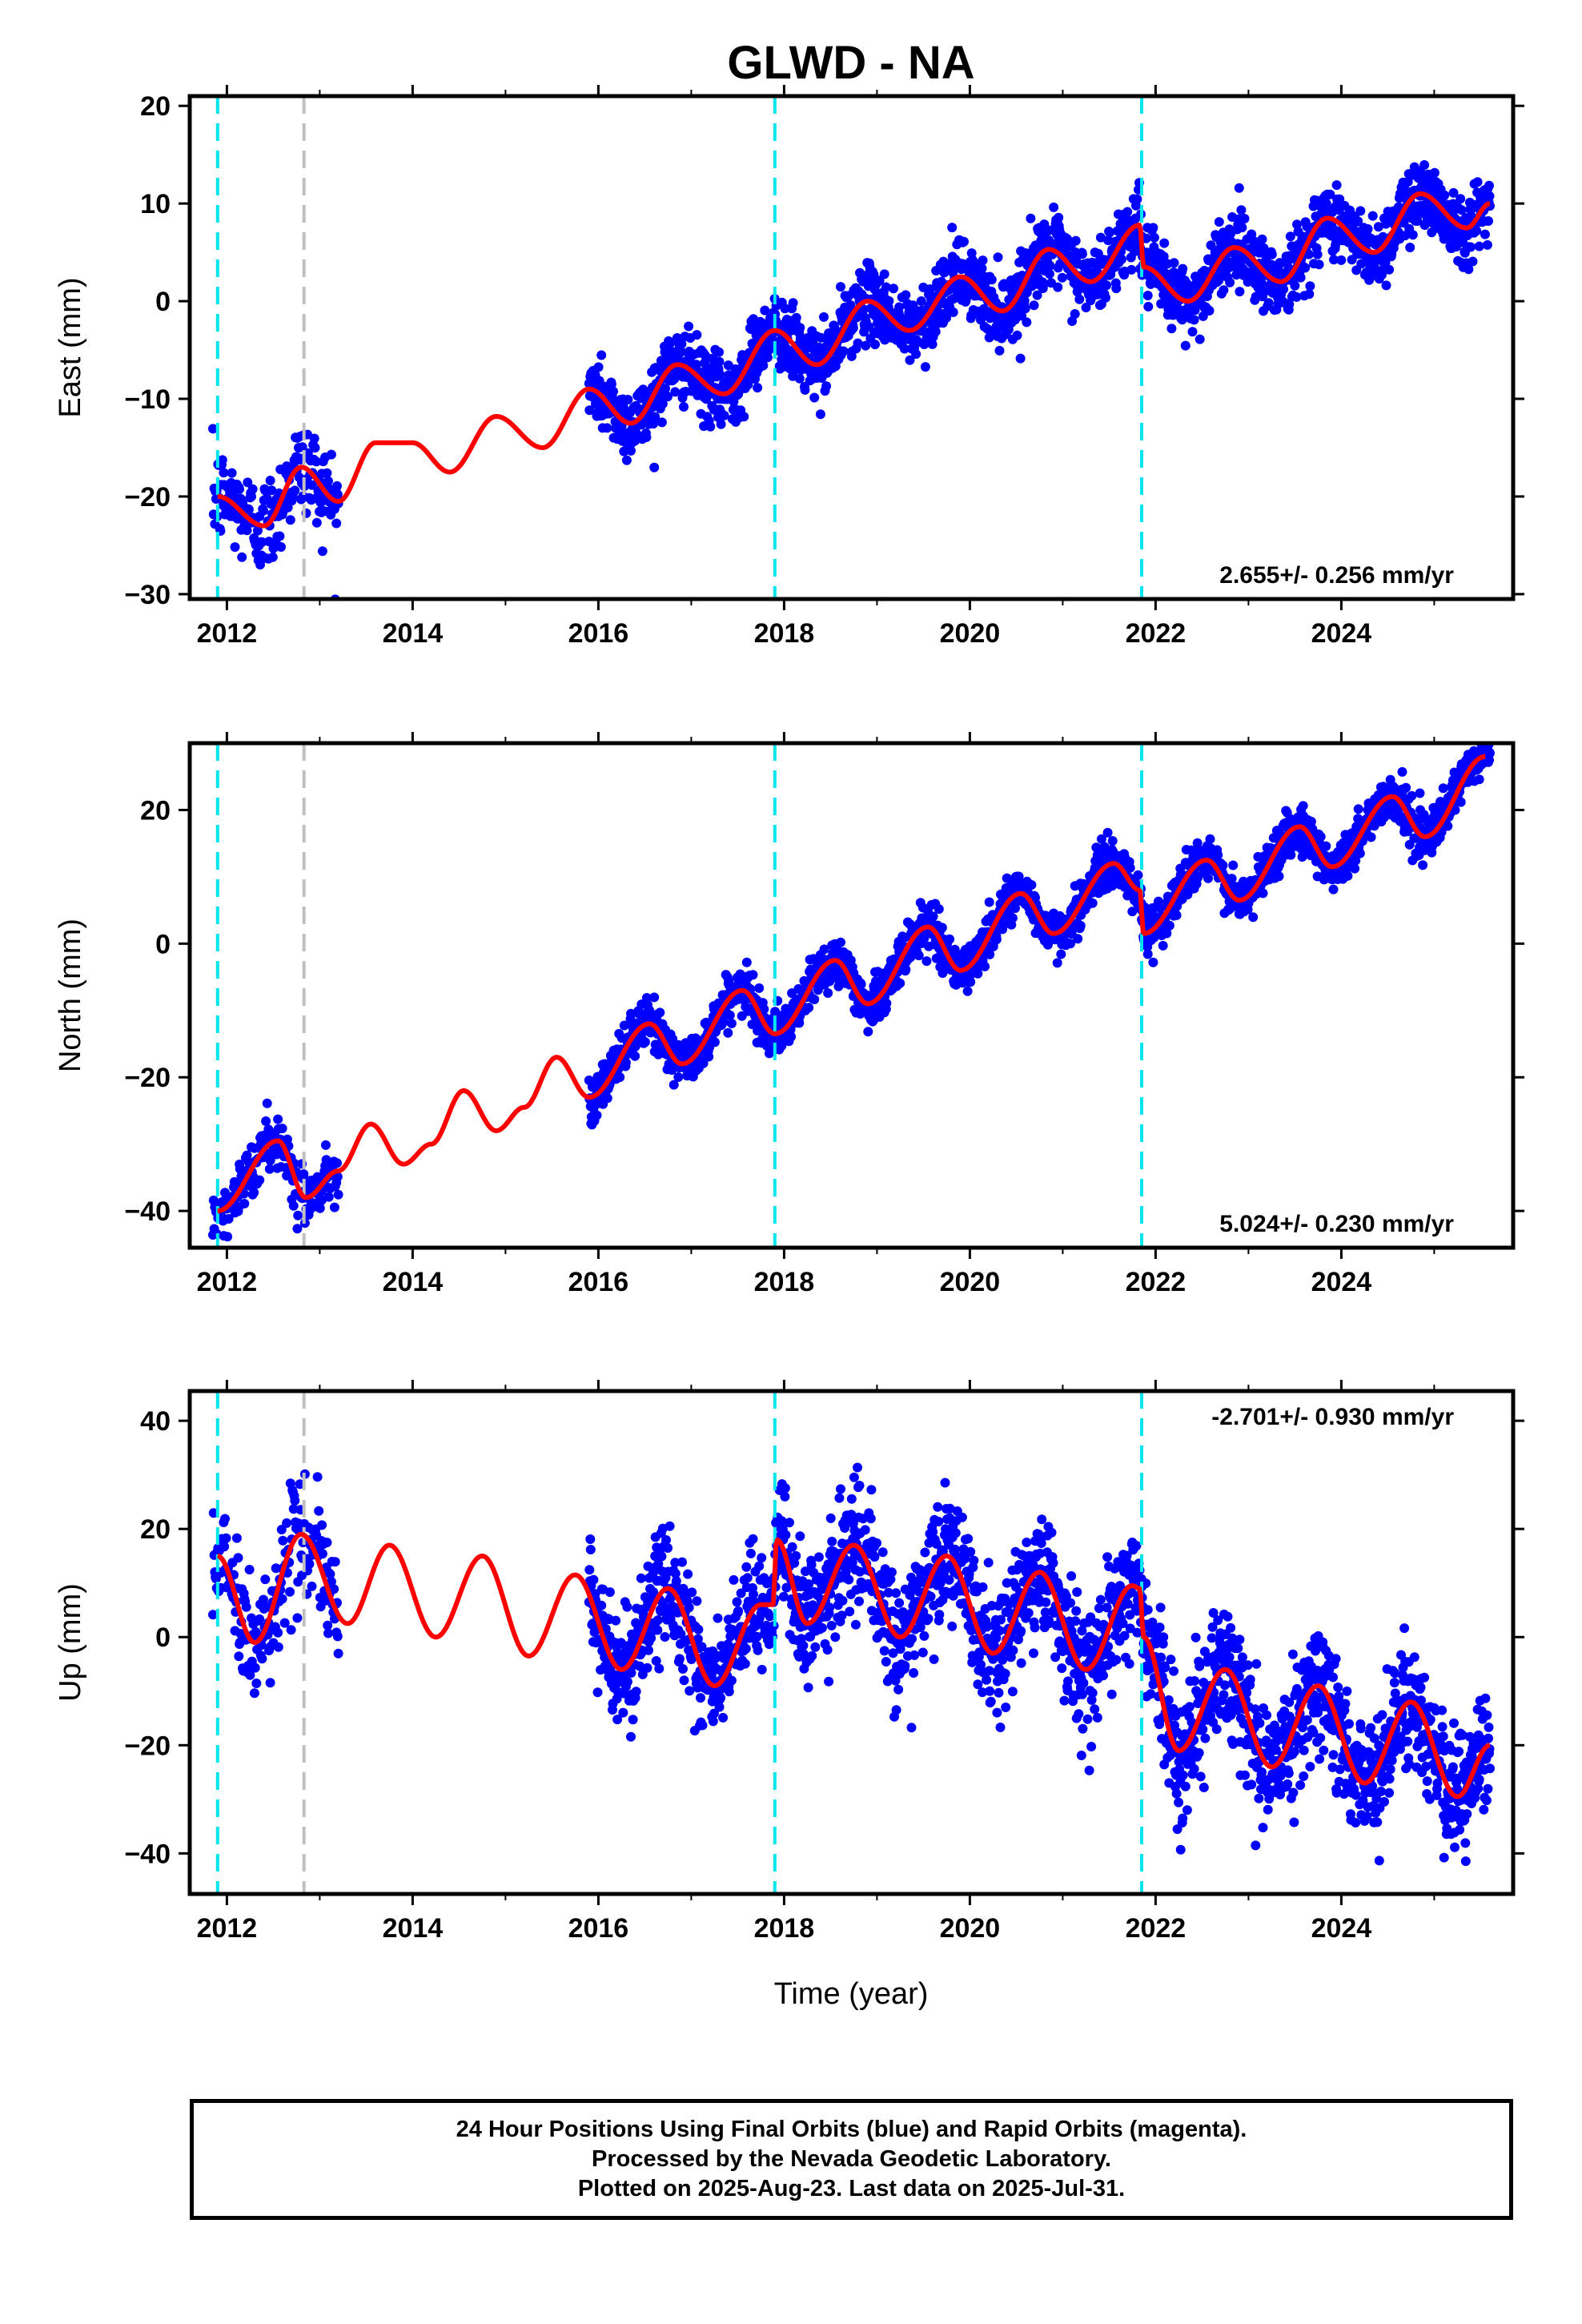 The width and height of the screenshot is (1582, 2324). Describe the element at coordinates (163, 302) in the screenshot. I see `y-tick-label: 0` at that location.